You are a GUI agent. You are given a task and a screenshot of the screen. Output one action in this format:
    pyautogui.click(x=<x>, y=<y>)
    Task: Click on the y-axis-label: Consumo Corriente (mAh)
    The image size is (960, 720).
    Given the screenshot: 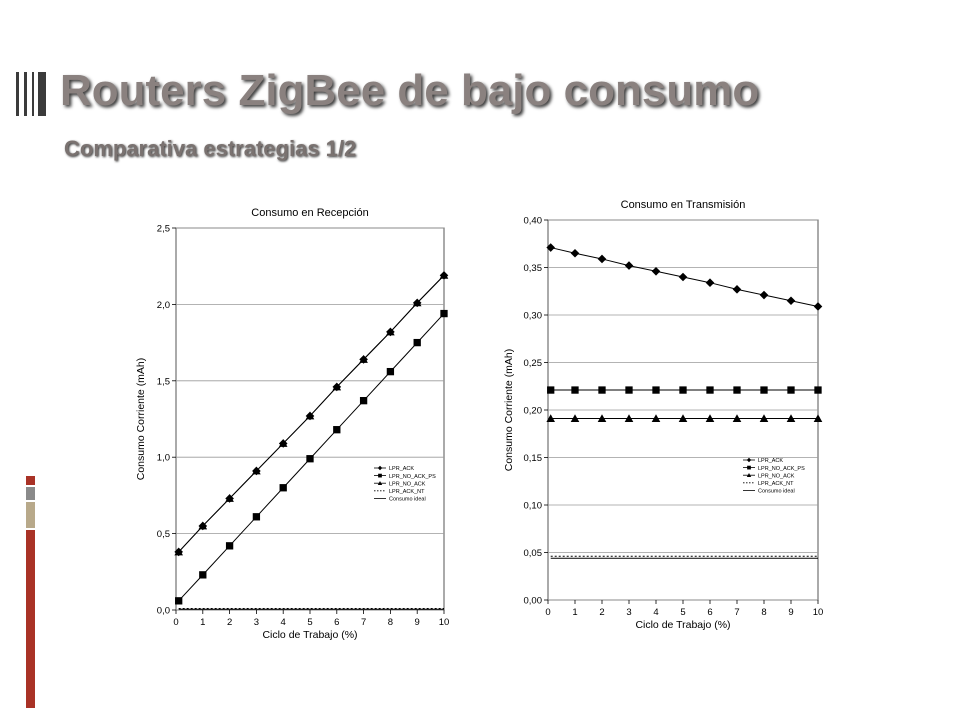 What is the action you would take?
    pyautogui.click(x=509, y=410)
    